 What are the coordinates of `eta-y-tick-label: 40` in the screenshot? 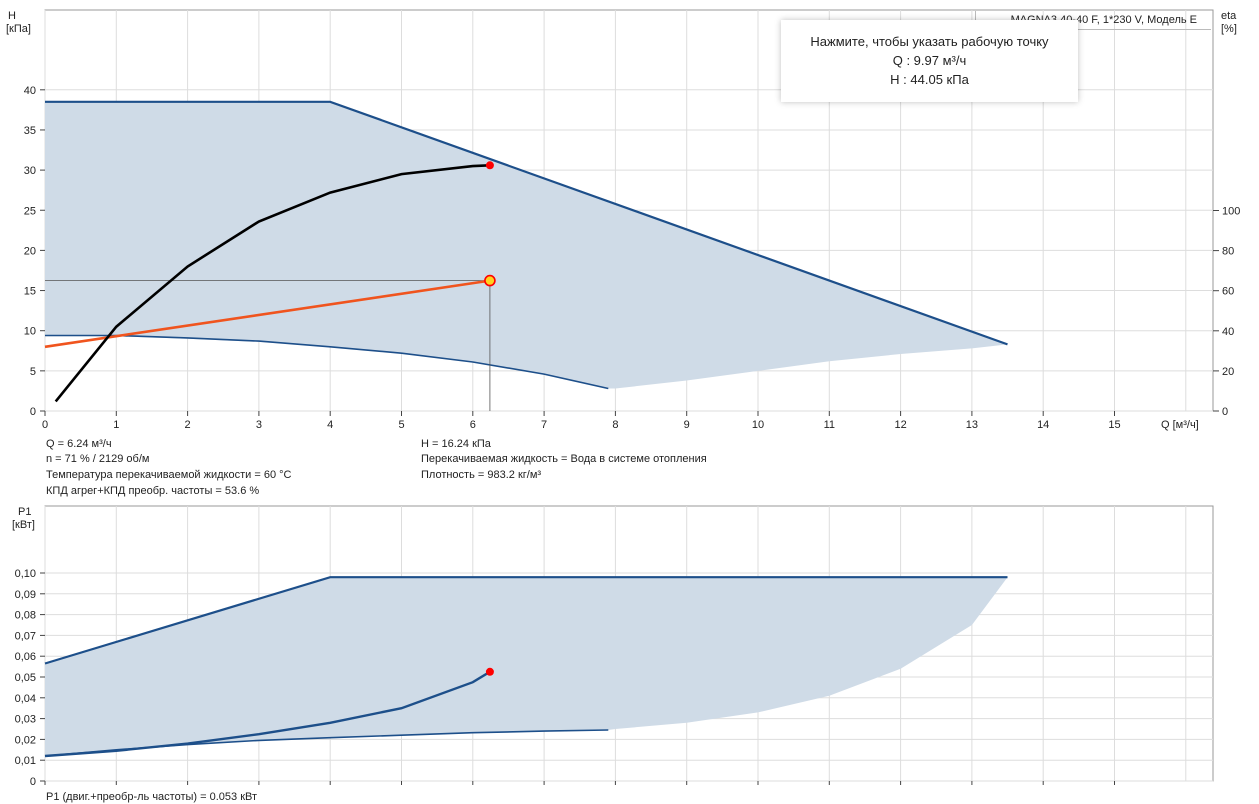 It's located at (1228, 332).